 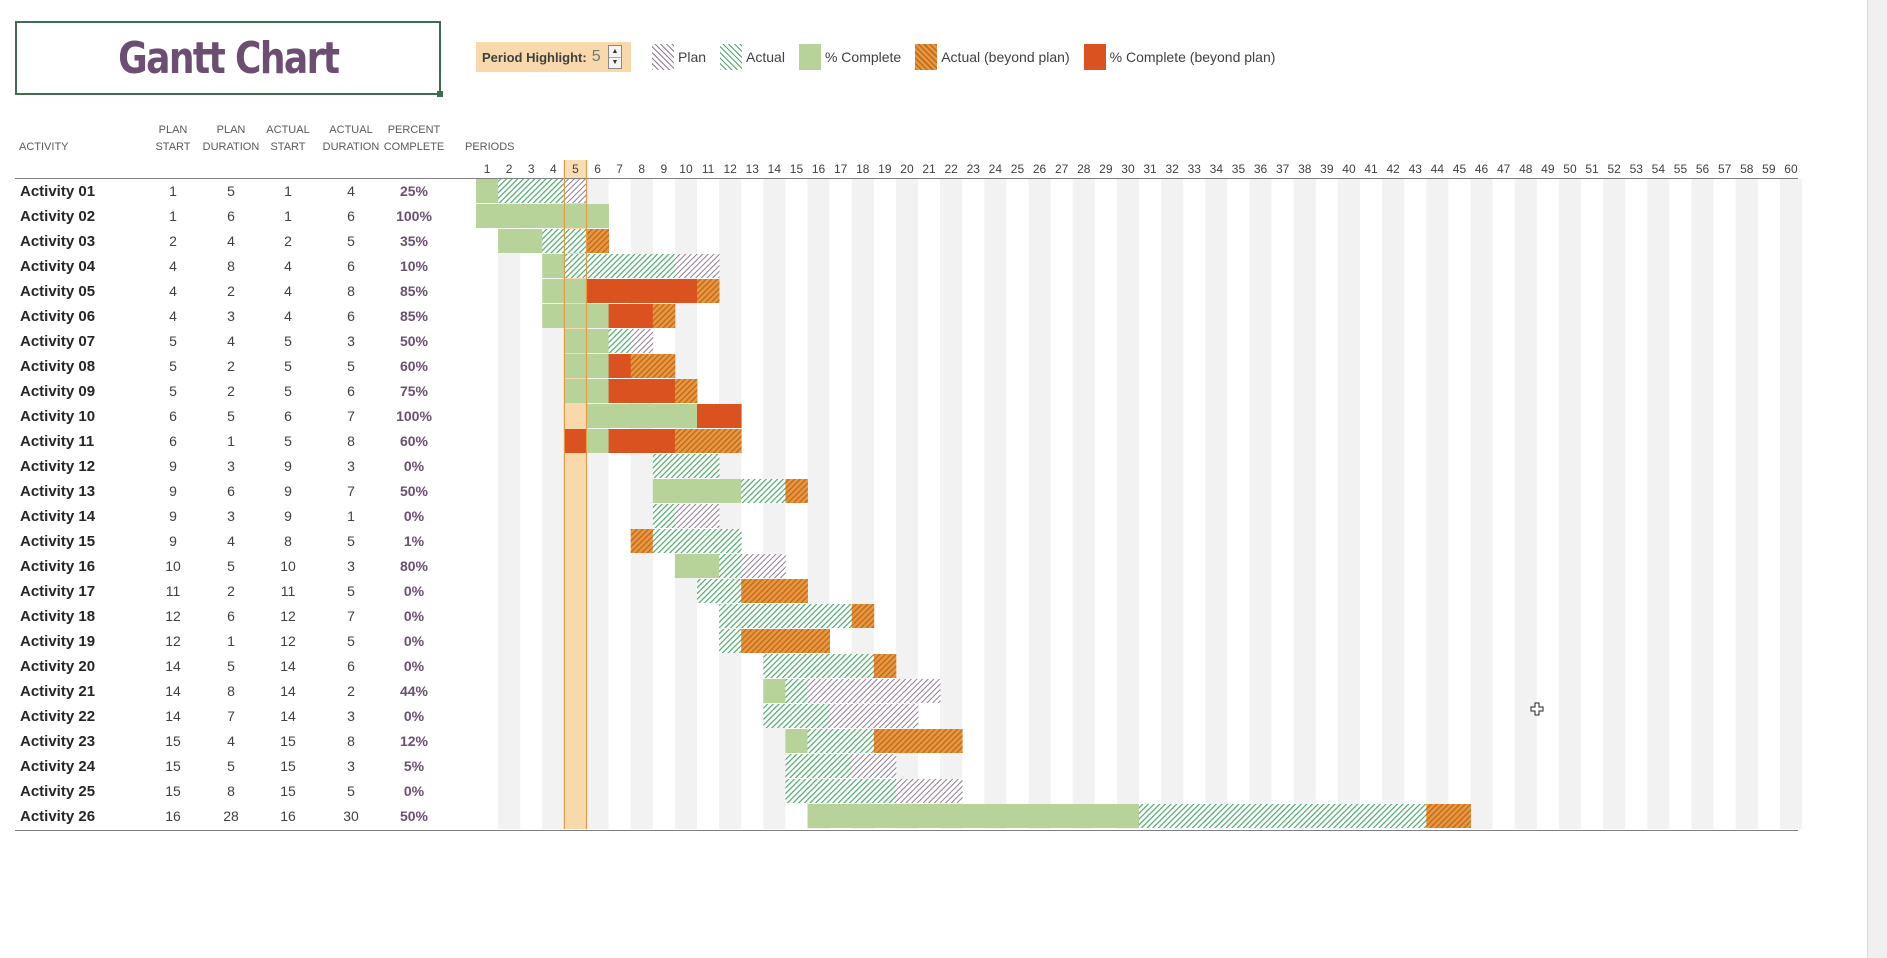 What do you see at coordinates (1128, 169) in the screenshot?
I see `period-tick-label: 30` at bounding box center [1128, 169].